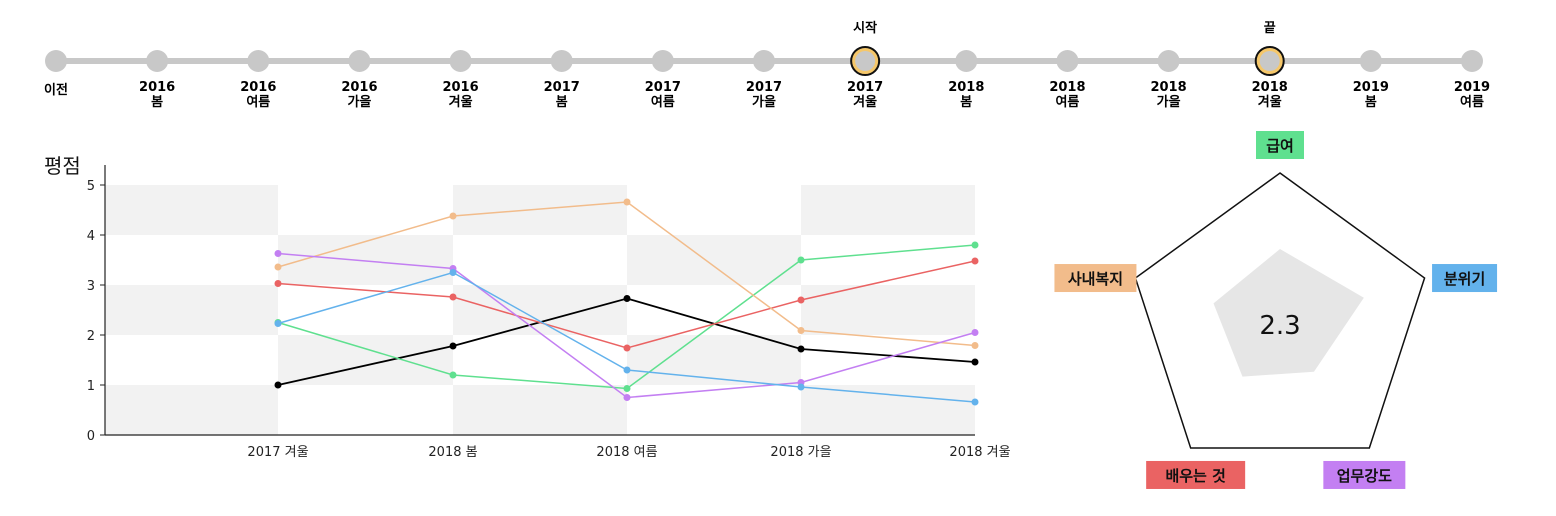 Image resolution: width=1556 pixels, height=516 pixels. I want to click on timeline-period-year: 2016, so click(157, 87).